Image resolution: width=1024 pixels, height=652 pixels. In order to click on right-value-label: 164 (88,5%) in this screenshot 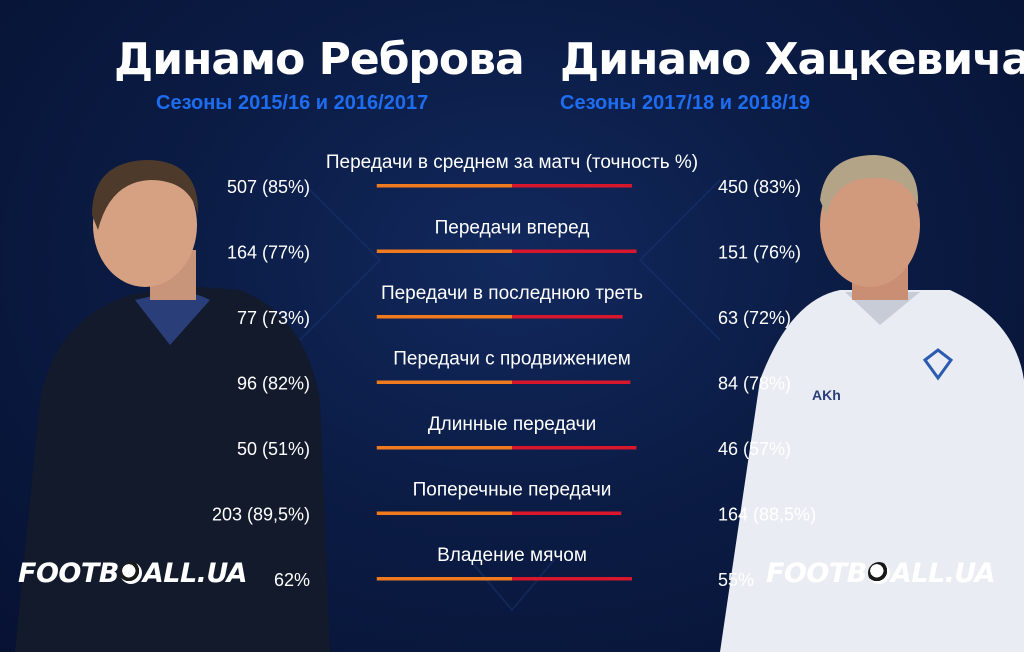, I will do `click(767, 515)`.